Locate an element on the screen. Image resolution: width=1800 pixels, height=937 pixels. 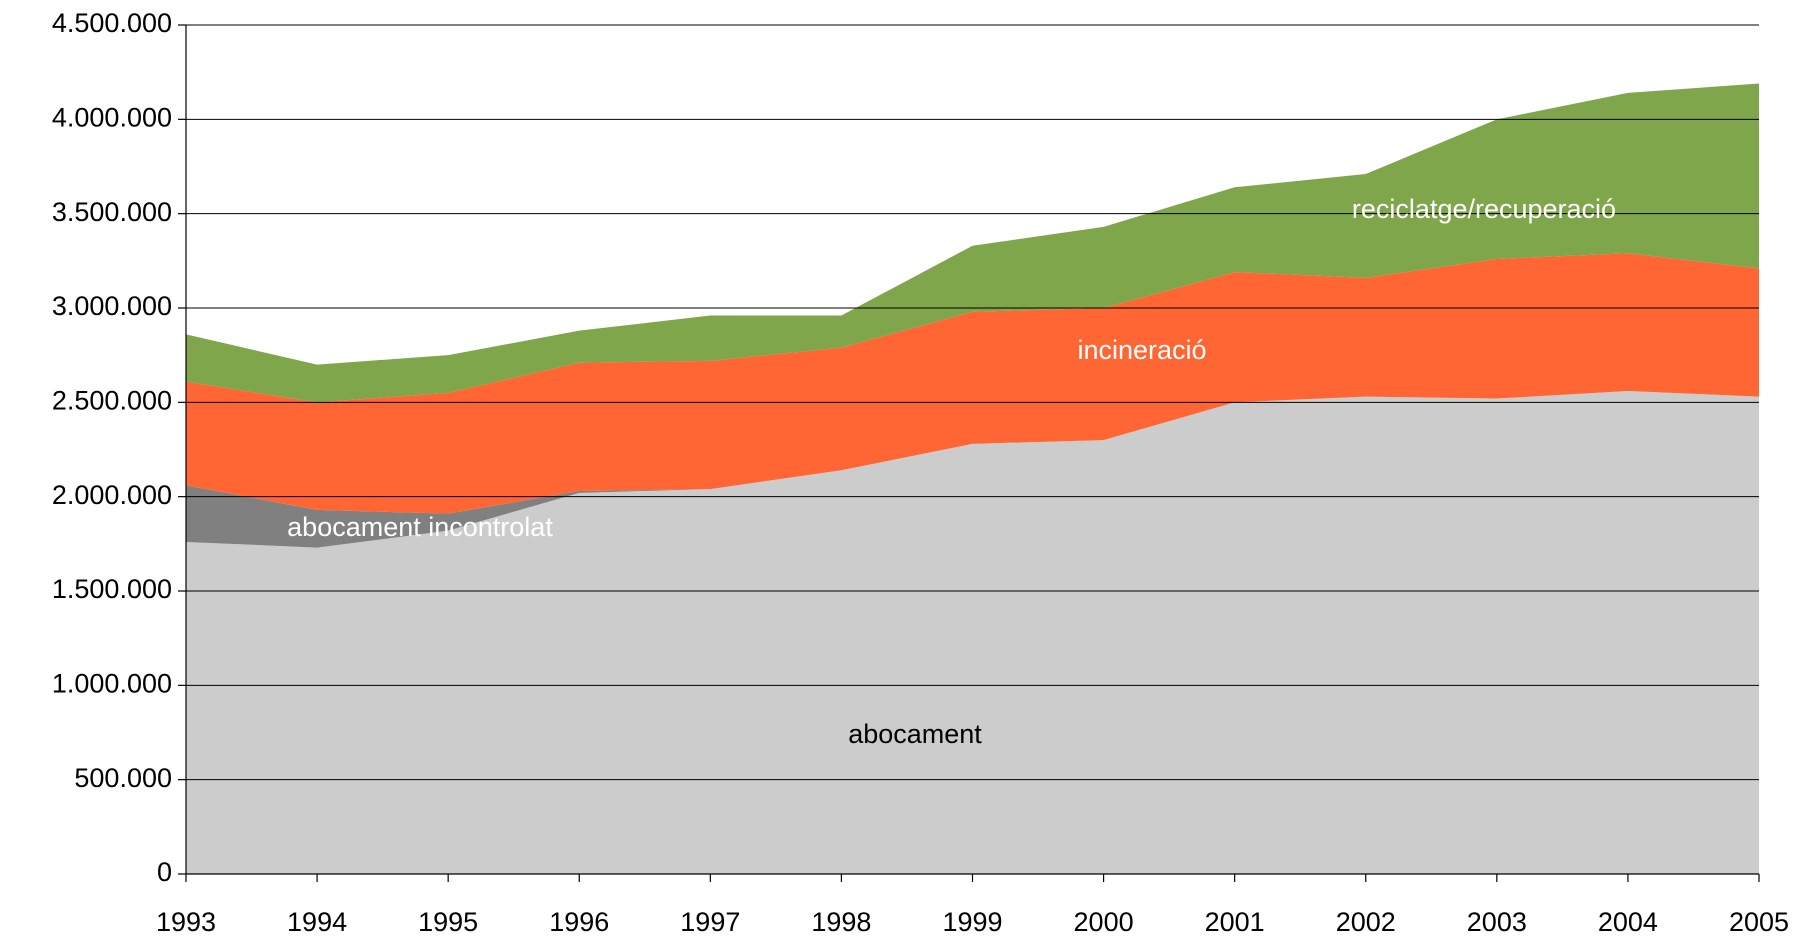
x-tick-label: 1996 is located at coordinates (579, 922).